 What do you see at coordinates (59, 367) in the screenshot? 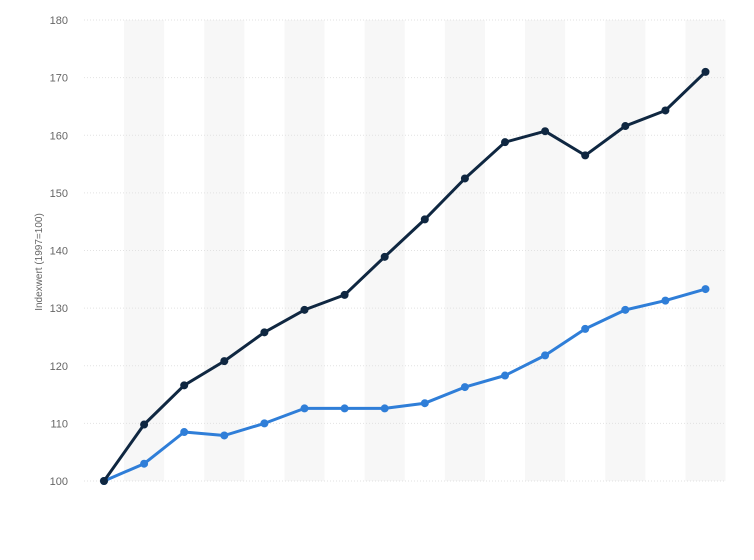
I see `y-tick-label: 120` at bounding box center [59, 367].